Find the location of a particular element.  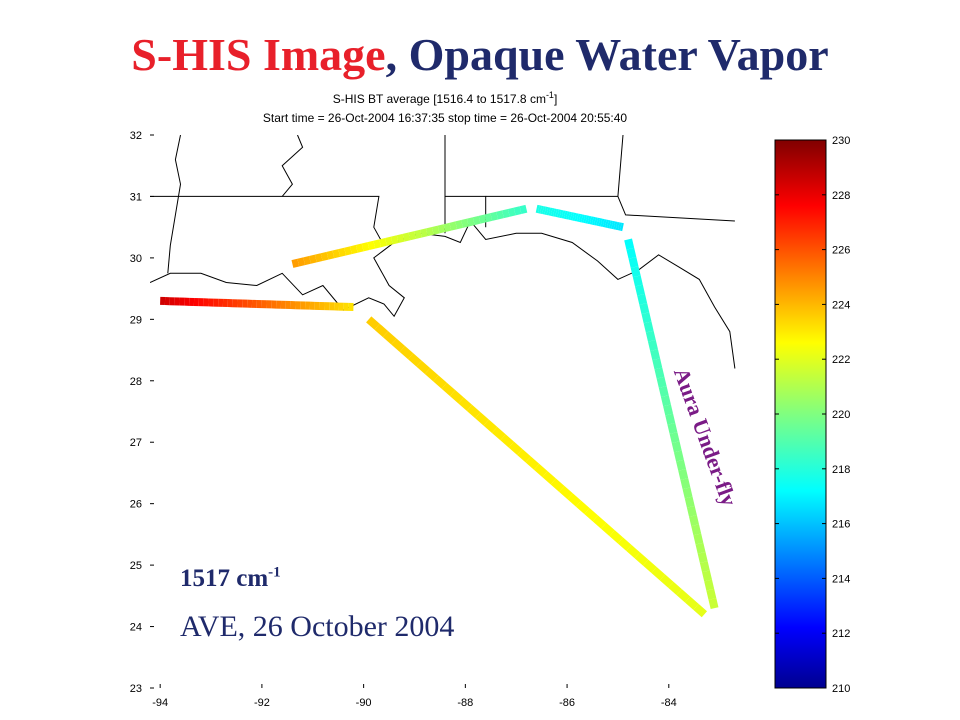

y-tick-label: 26 is located at coordinates (136, 505).